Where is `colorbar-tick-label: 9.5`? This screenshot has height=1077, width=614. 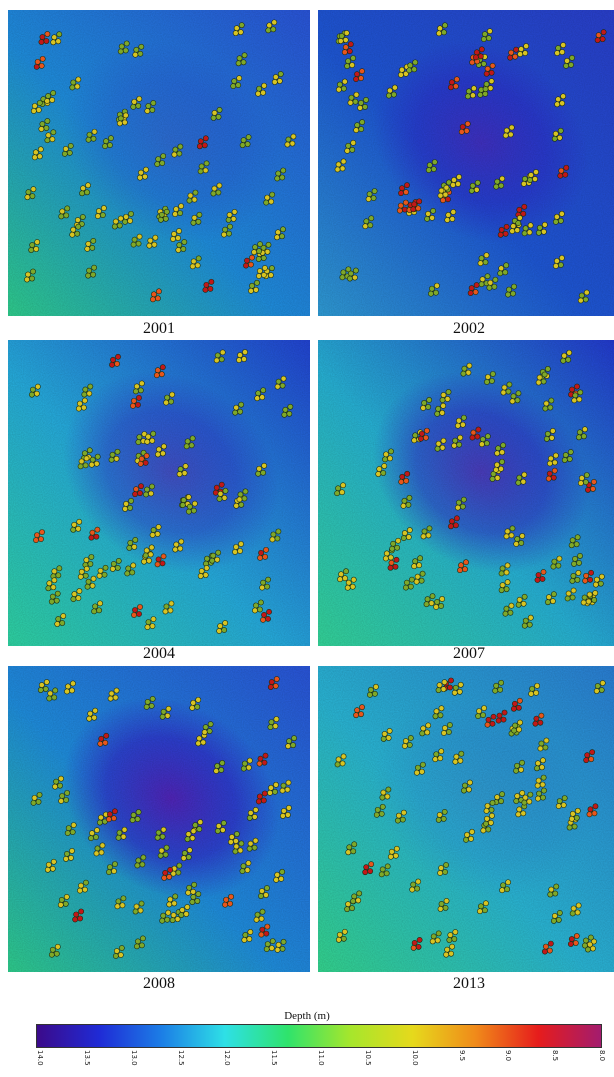 colorbar-tick-label: 9.5 is located at coordinates (461, 1056).